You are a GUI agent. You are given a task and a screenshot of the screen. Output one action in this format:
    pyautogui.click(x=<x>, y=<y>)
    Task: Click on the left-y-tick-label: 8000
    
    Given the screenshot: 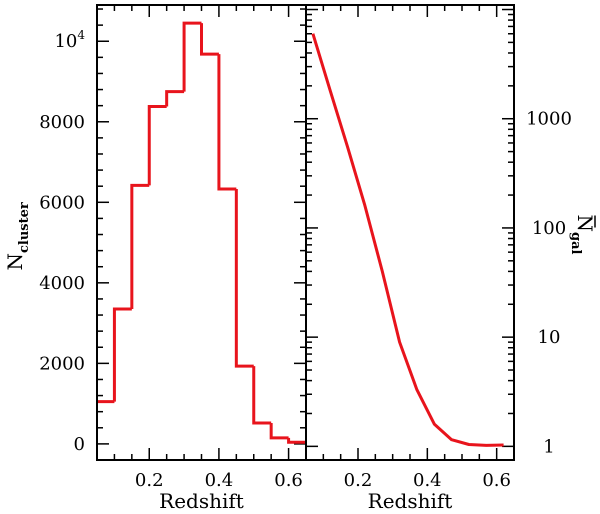 What is the action you would take?
    pyautogui.click(x=62, y=122)
    